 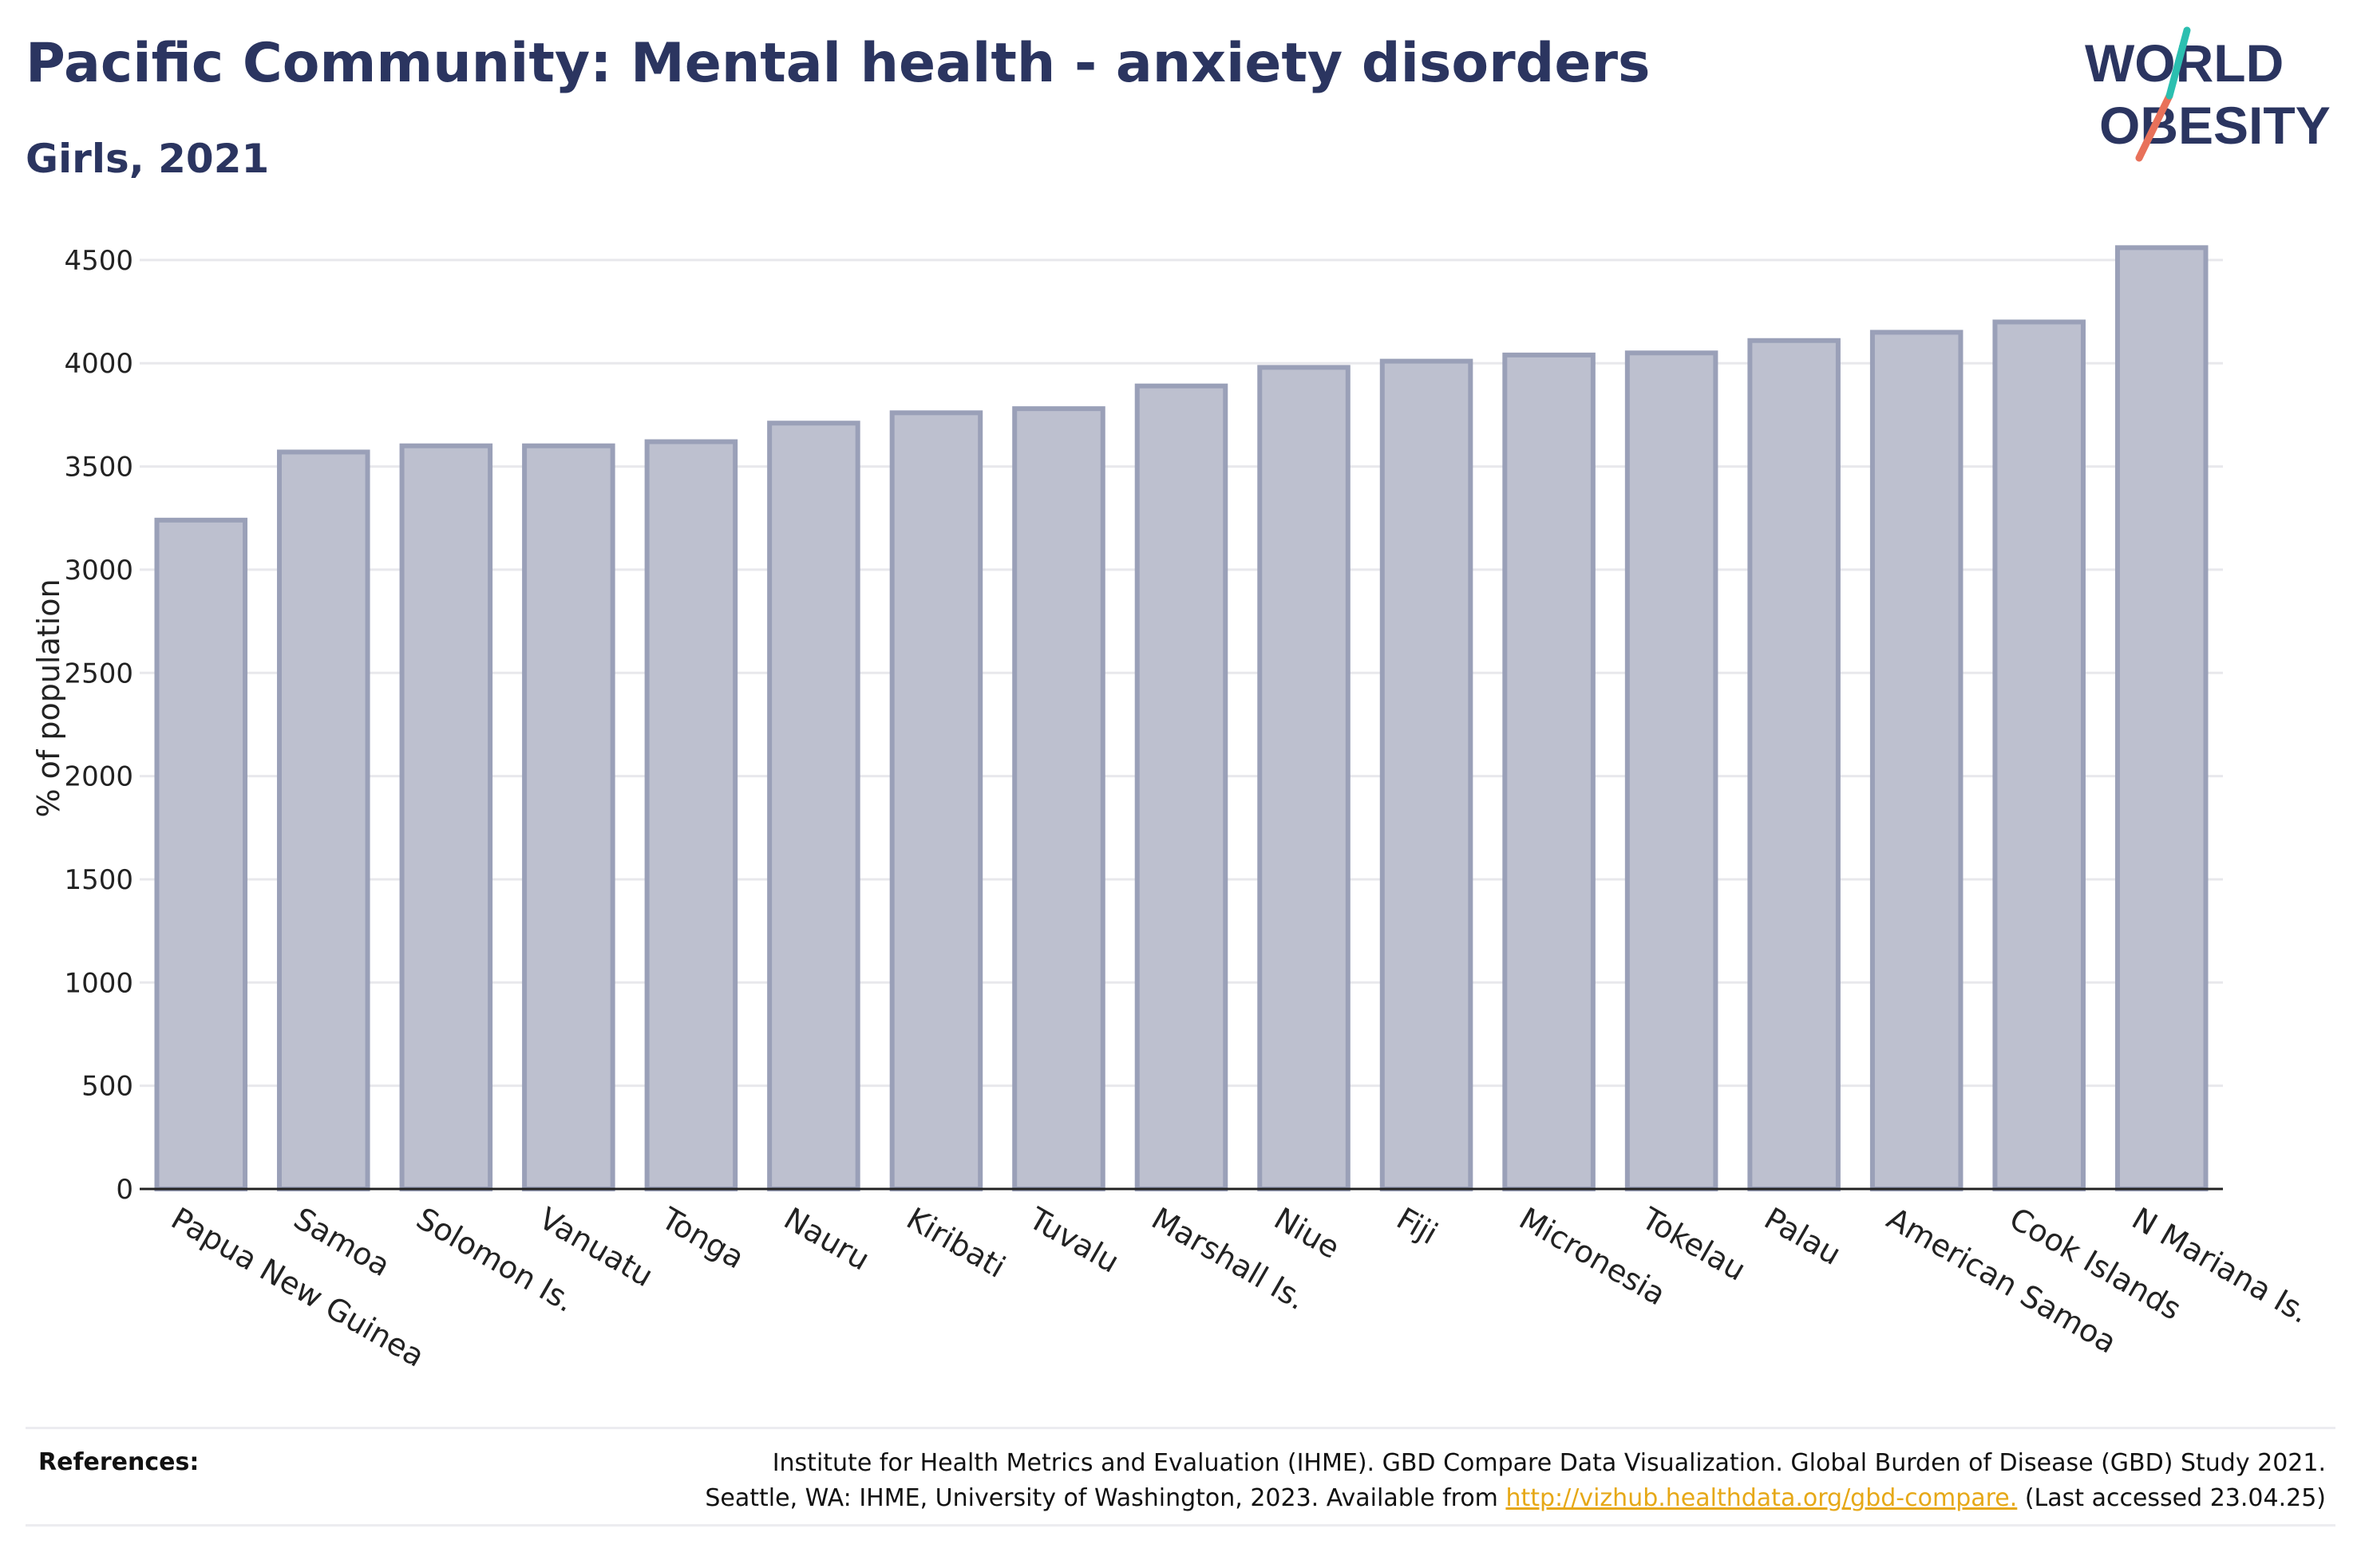 I want to click on y-tick-label: 2500, so click(x=98, y=673).